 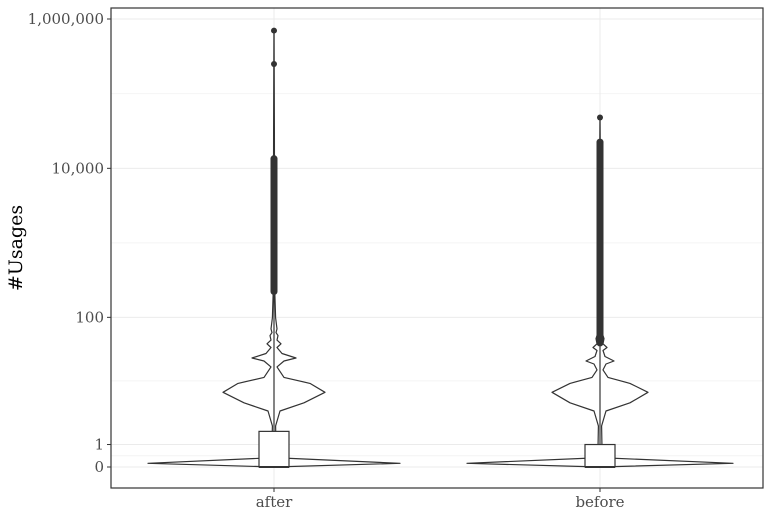 I want to click on y-tick-label: 0, so click(x=99, y=467).